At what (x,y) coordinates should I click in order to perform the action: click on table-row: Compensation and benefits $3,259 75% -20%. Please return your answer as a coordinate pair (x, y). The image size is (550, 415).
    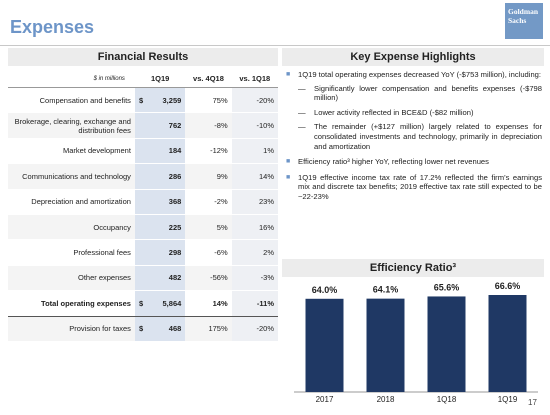
    Looking at the image, I should click on (143, 100).